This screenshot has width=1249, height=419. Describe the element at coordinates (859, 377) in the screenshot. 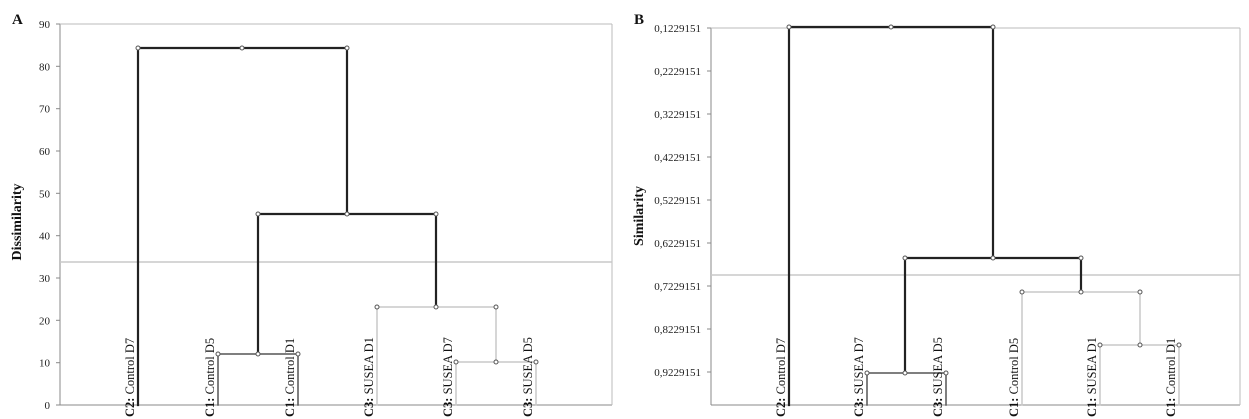

I see `panel-b-leaf: C3: SUSEA D7` at that location.